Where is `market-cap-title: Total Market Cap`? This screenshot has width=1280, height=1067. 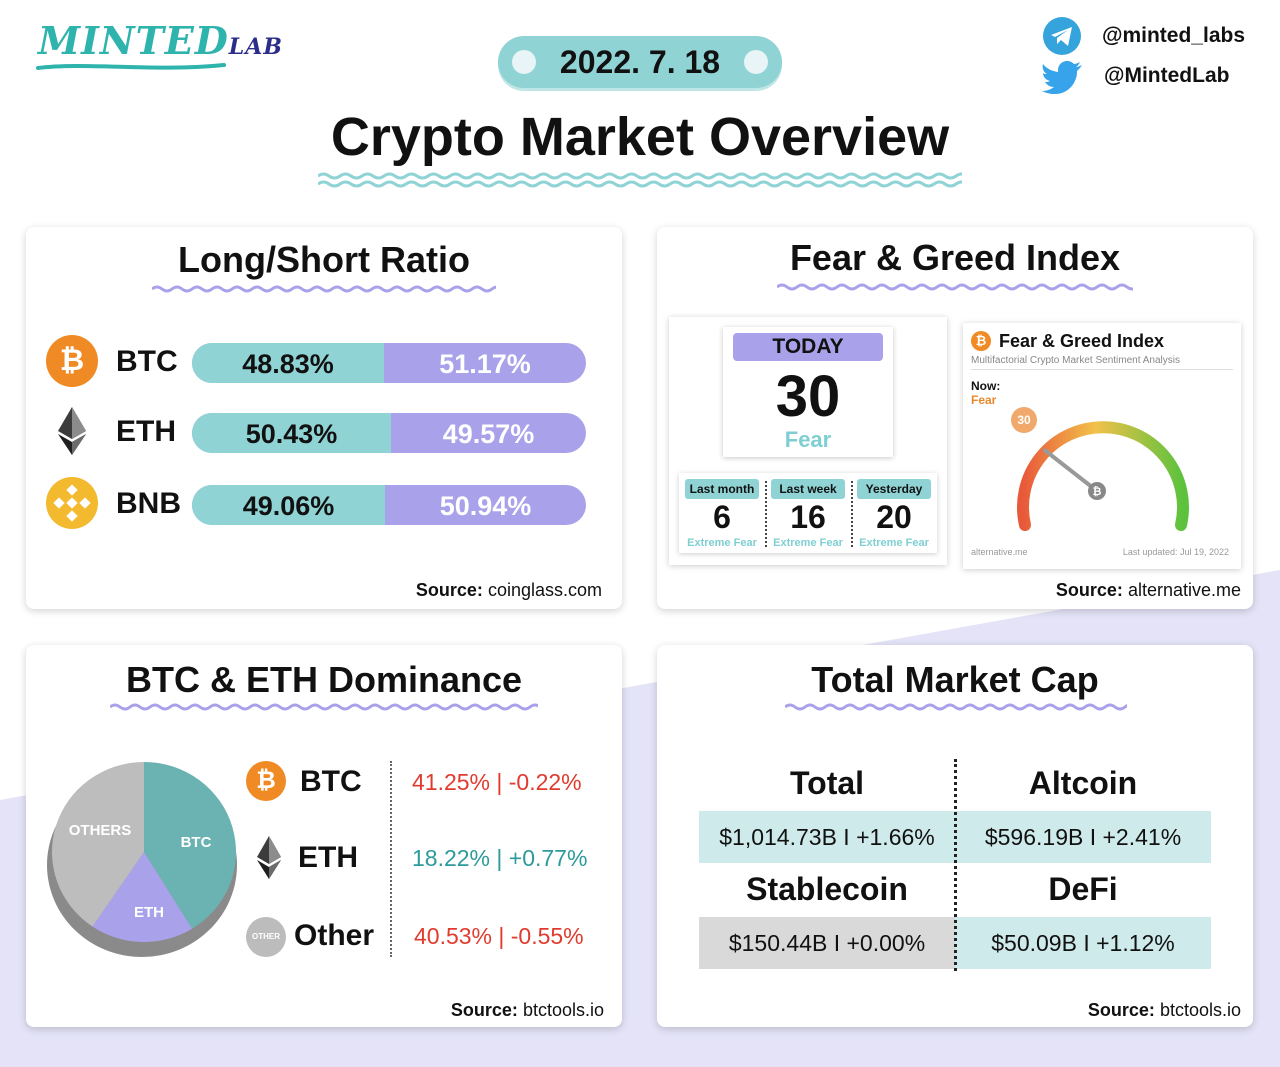 market-cap-title: Total Market Cap is located at coordinates (955, 679).